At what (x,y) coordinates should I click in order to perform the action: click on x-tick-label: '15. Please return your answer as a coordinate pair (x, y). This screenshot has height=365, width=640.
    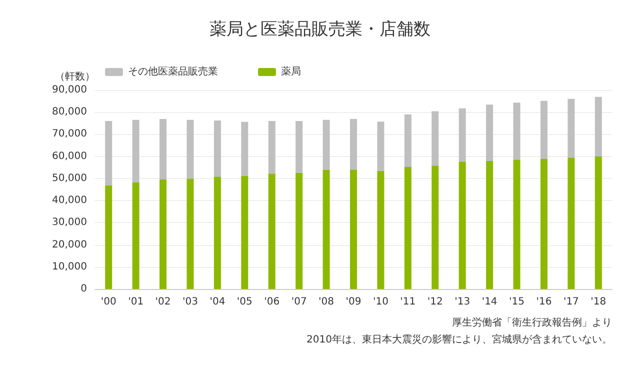
    Looking at the image, I should click on (517, 302).